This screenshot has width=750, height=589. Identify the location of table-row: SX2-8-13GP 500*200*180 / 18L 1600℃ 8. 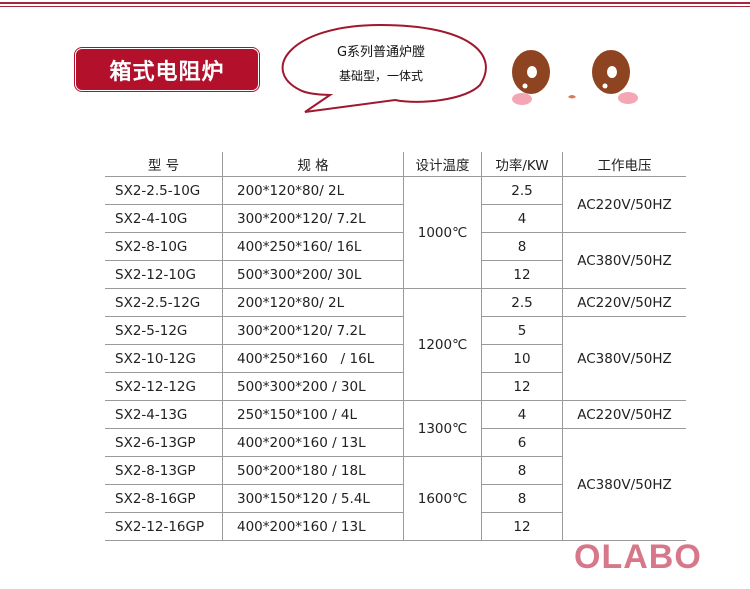
(395, 498).